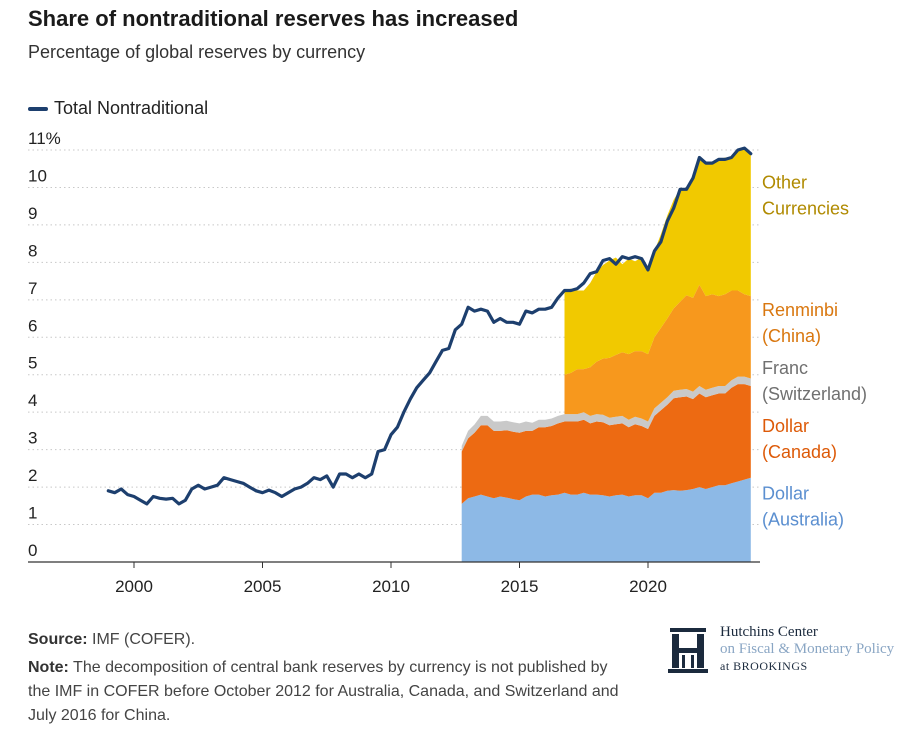 The height and width of the screenshot is (734, 903). I want to click on source-label: Source:, so click(58, 639).